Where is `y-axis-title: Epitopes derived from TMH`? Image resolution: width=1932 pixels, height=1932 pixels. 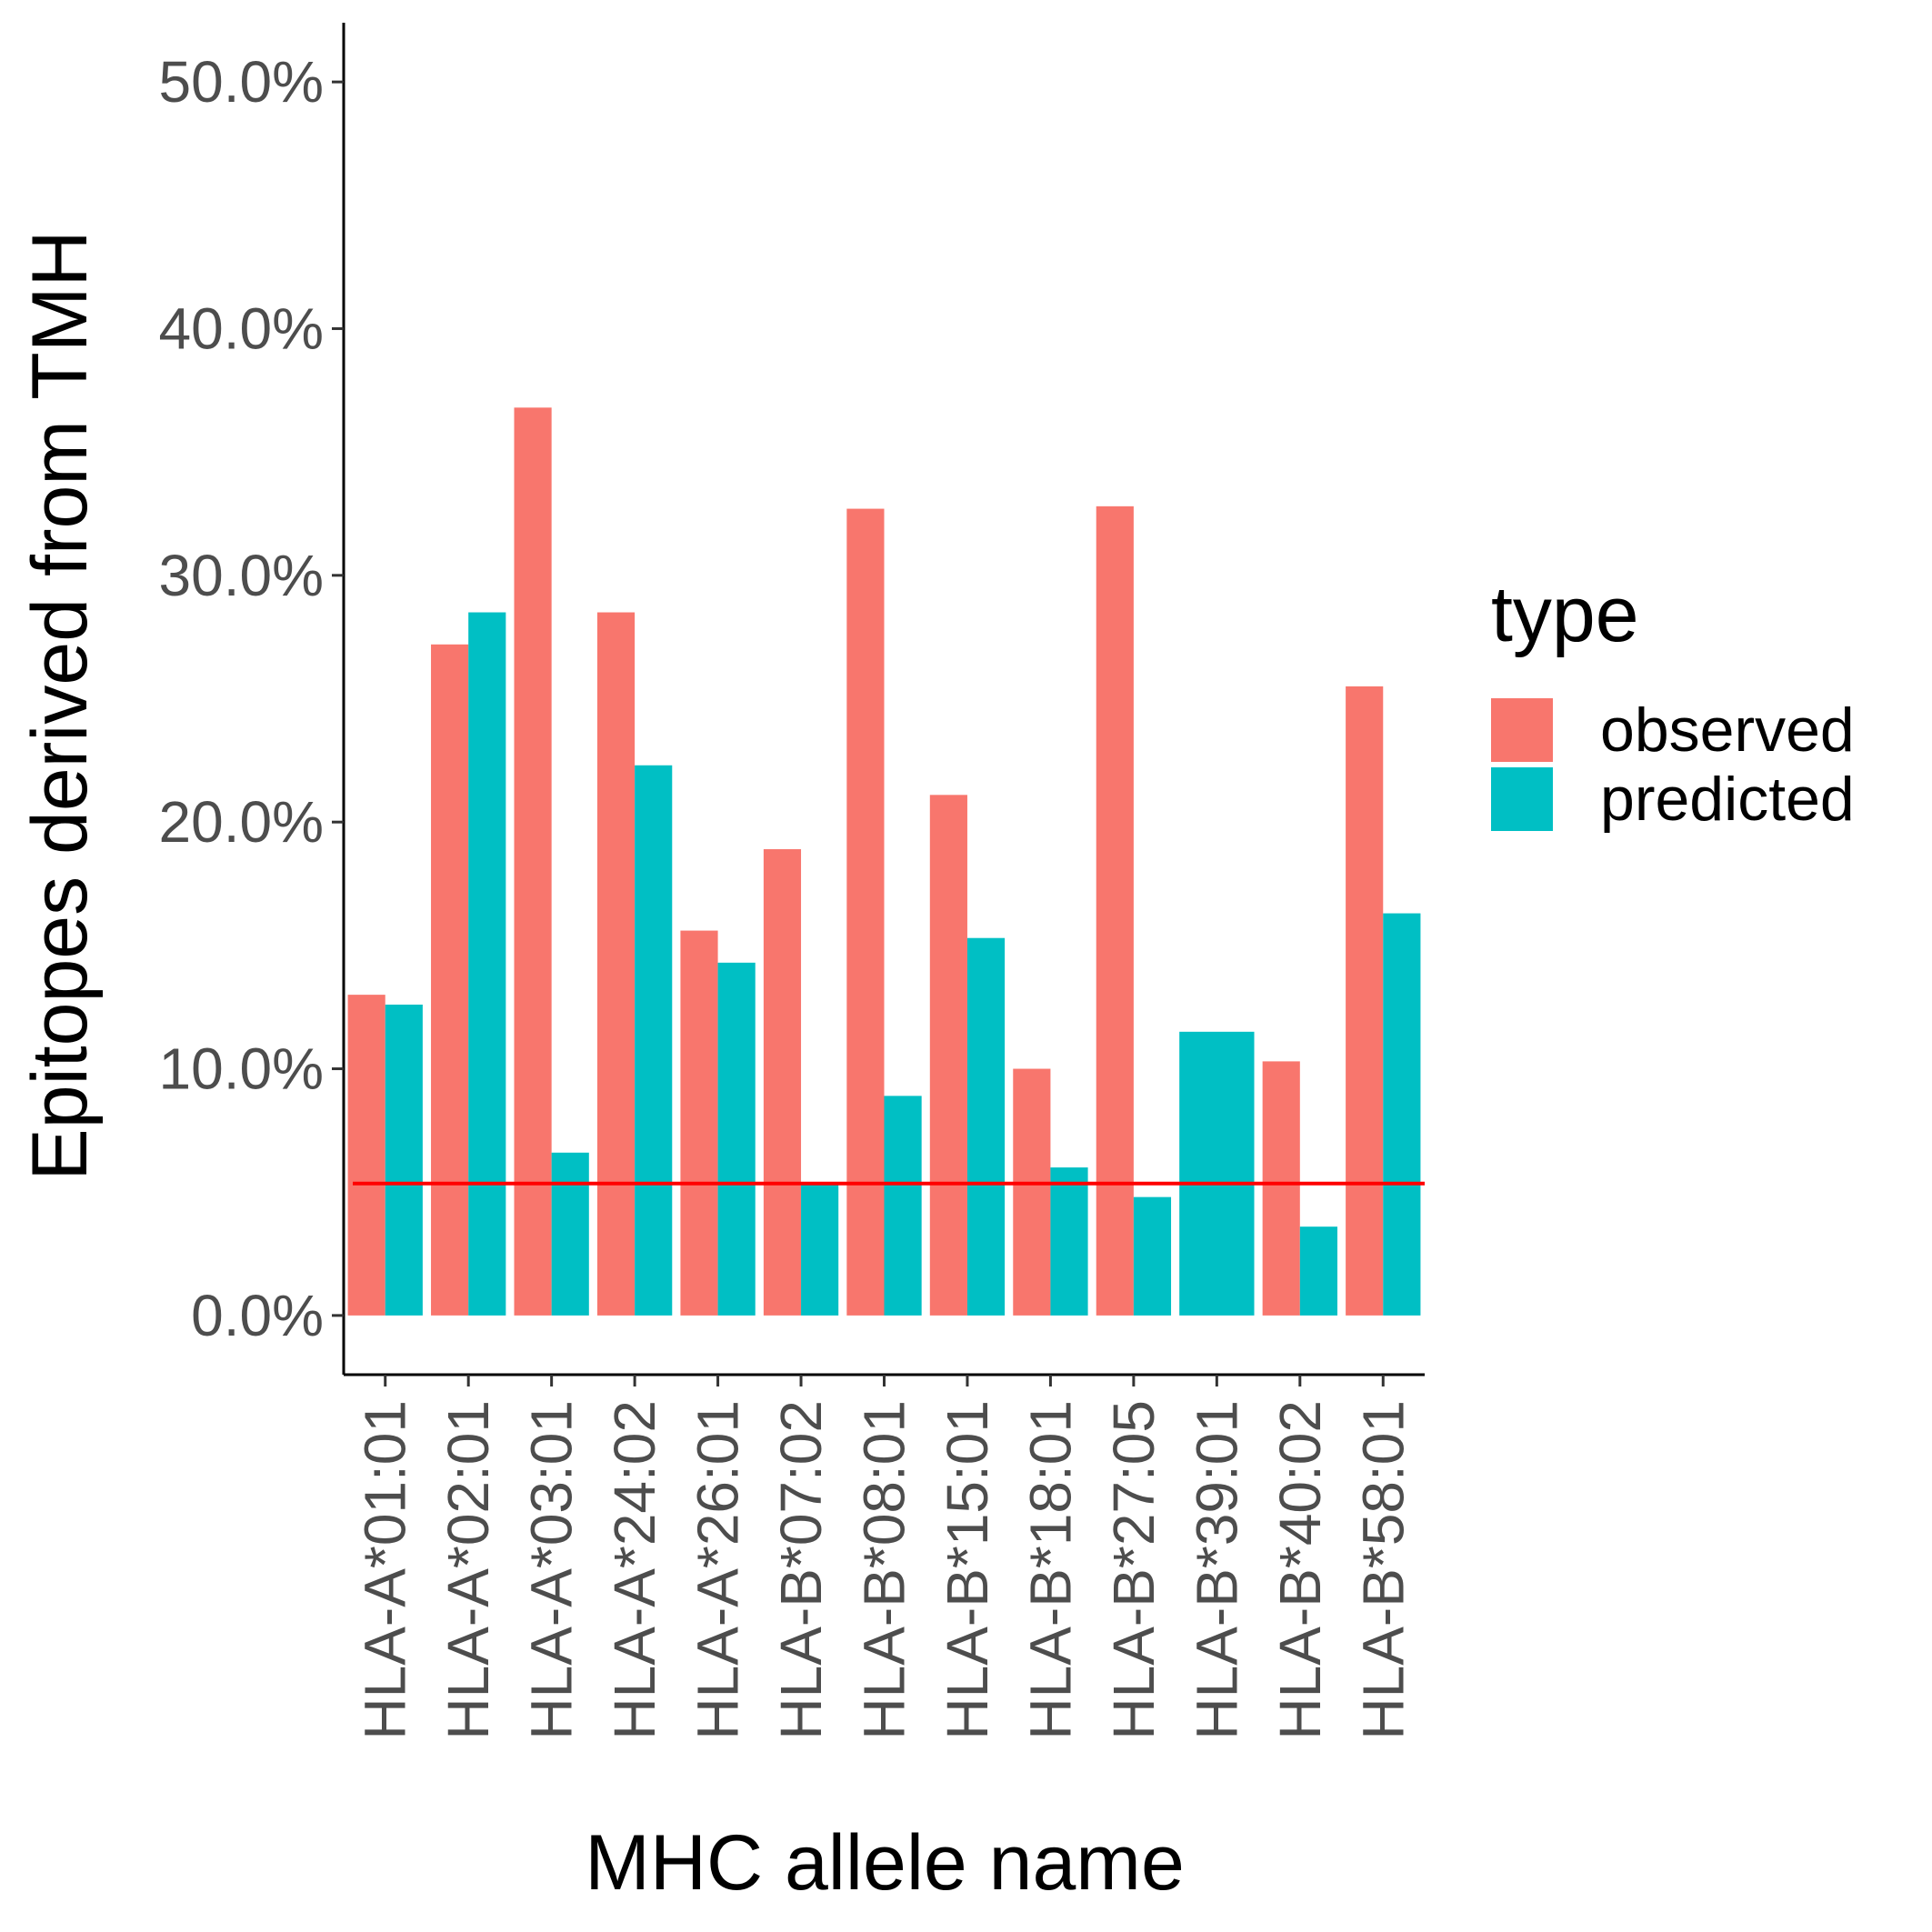
y-axis-title: Epitopes derived from TMH is located at coordinates (60, 705).